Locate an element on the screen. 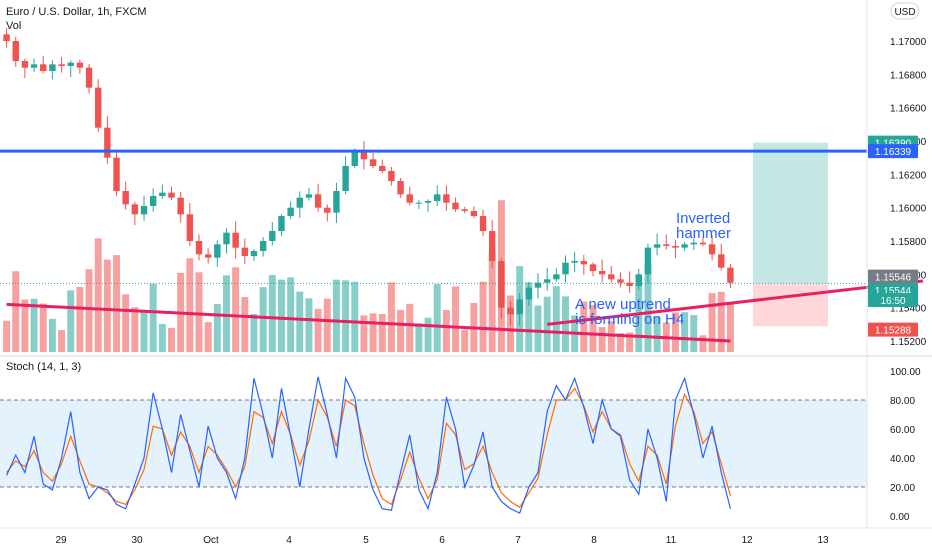 Image resolution: width=932 pixels, height=555 pixels. time-tick-label: 13 is located at coordinates (823, 540).